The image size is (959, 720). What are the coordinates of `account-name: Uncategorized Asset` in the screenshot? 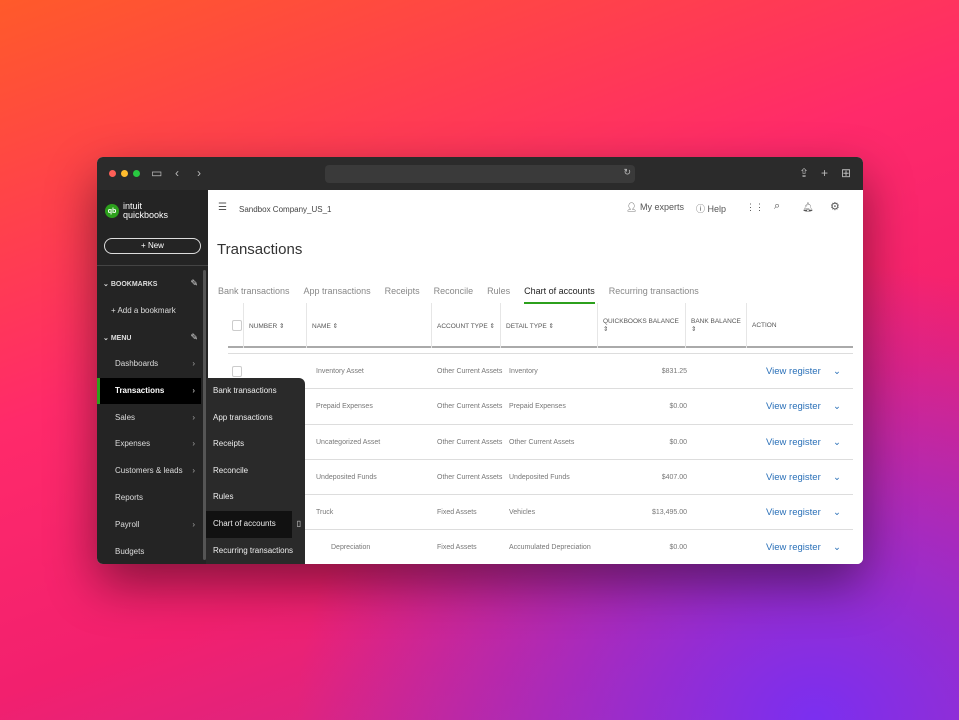 It's located at (348, 442).